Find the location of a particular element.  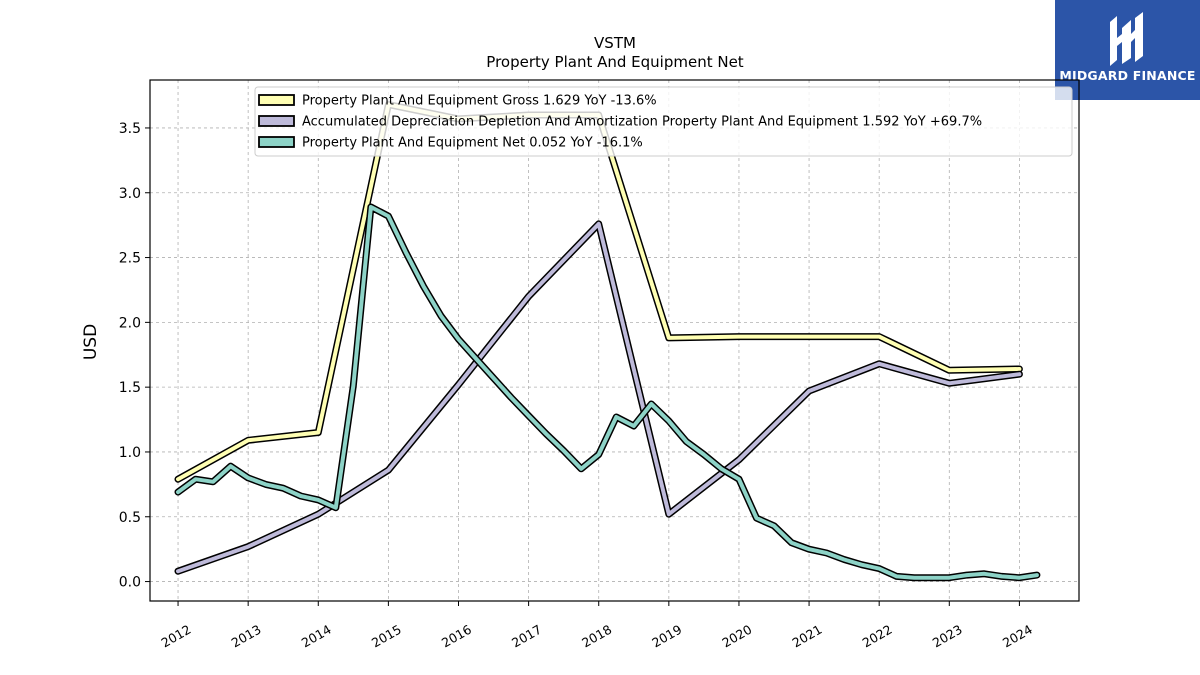

x-tick-label: 2018 is located at coordinates (596, 636).